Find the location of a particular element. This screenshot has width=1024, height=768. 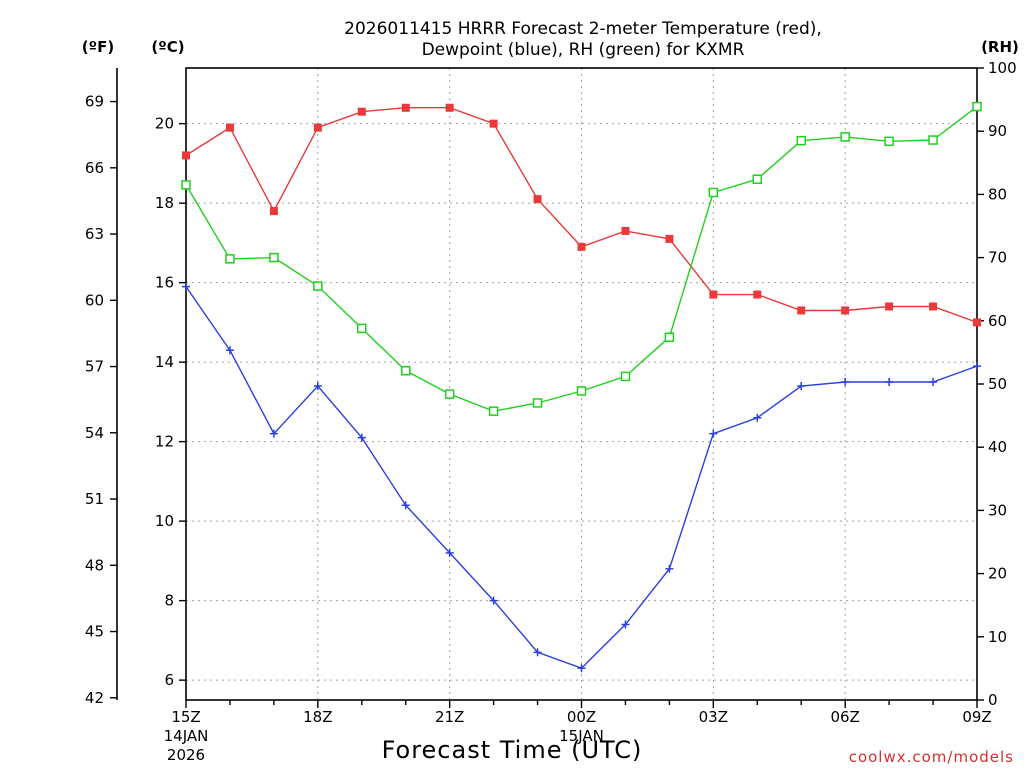

rh-tick-label: 40 is located at coordinates (997, 447).